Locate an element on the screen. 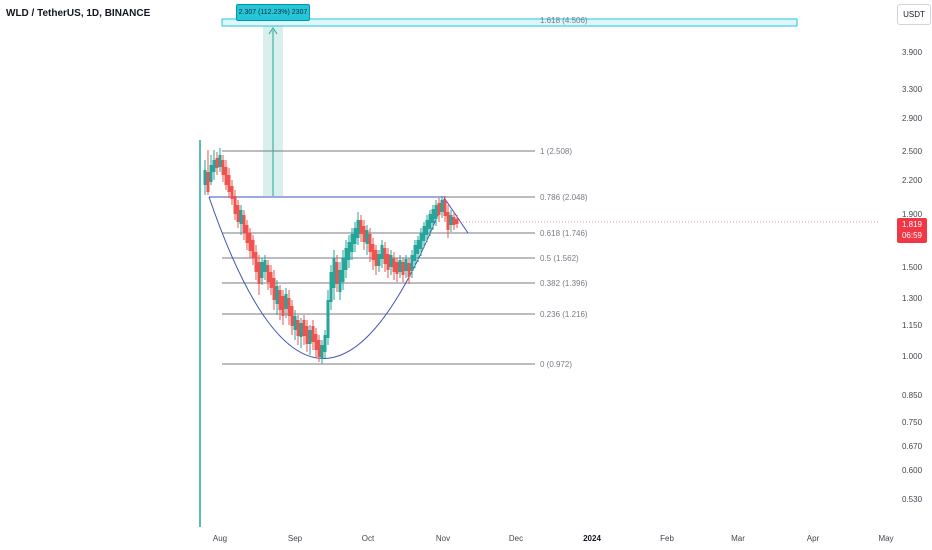 The width and height of the screenshot is (932, 550). target-zone-rect is located at coordinates (509, 22).